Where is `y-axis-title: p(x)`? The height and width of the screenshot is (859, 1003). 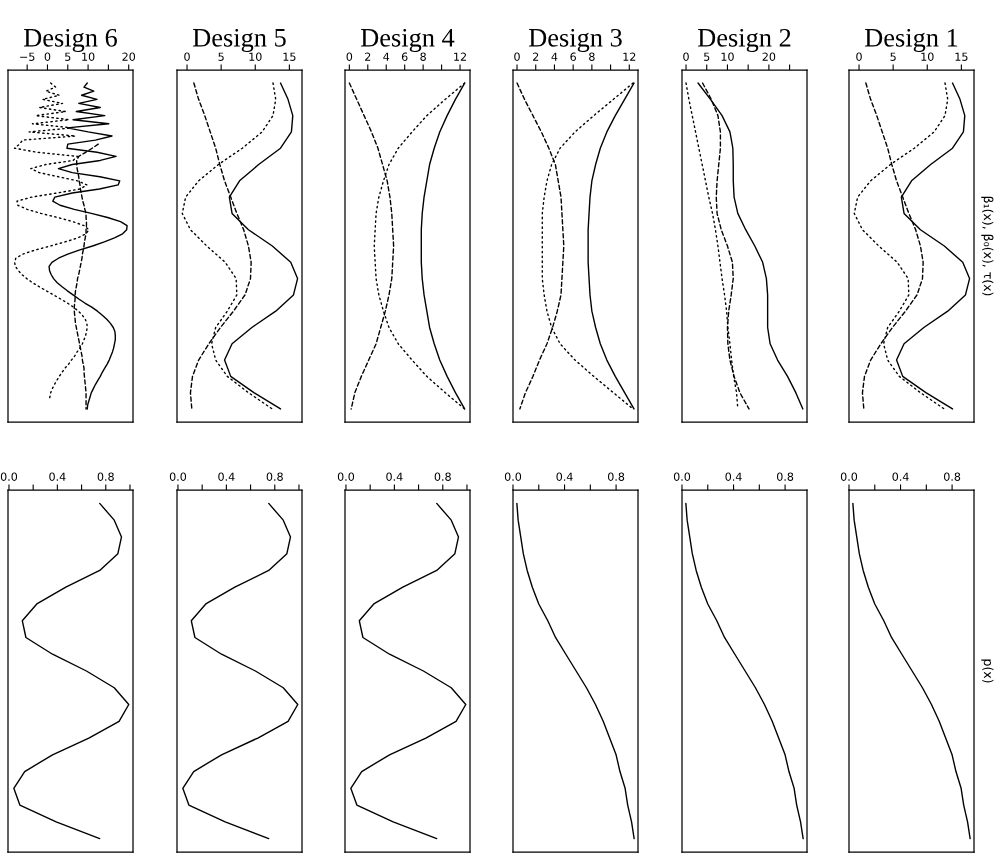 y-axis-title: p(x) is located at coordinates (987, 671).